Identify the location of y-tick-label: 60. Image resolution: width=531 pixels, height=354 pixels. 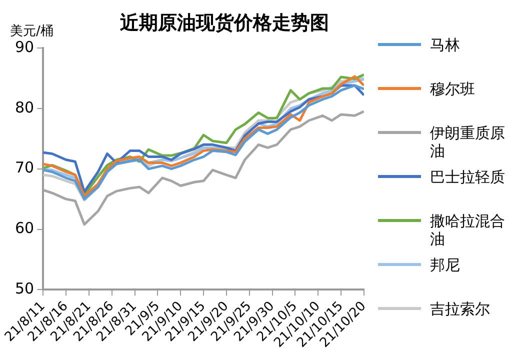
(24, 228).